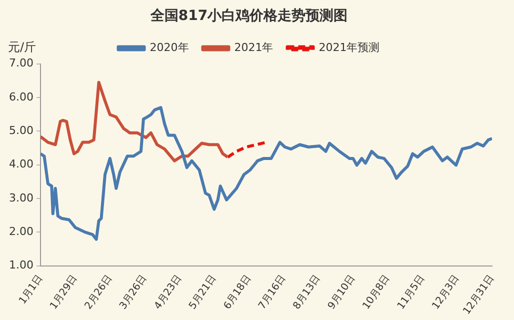 This screenshot has height=320, width=514. Describe the element at coordinates (272, 292) in the screenshot. I see `x-tick-label: 7月16日` at that location.